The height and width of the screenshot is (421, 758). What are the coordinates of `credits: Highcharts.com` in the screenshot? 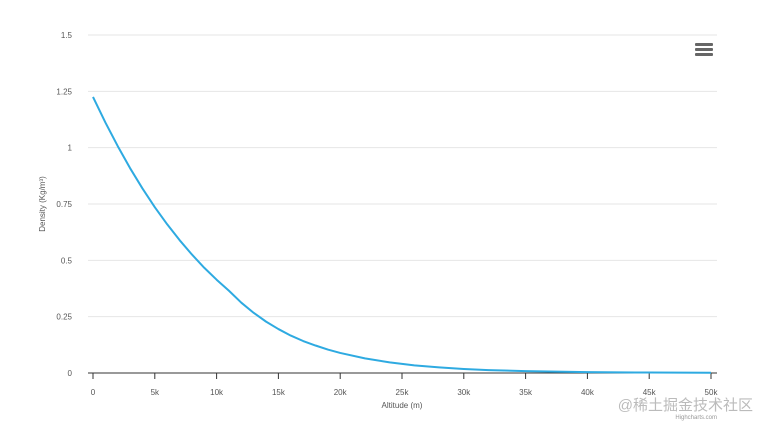 It's located at (696, 418).